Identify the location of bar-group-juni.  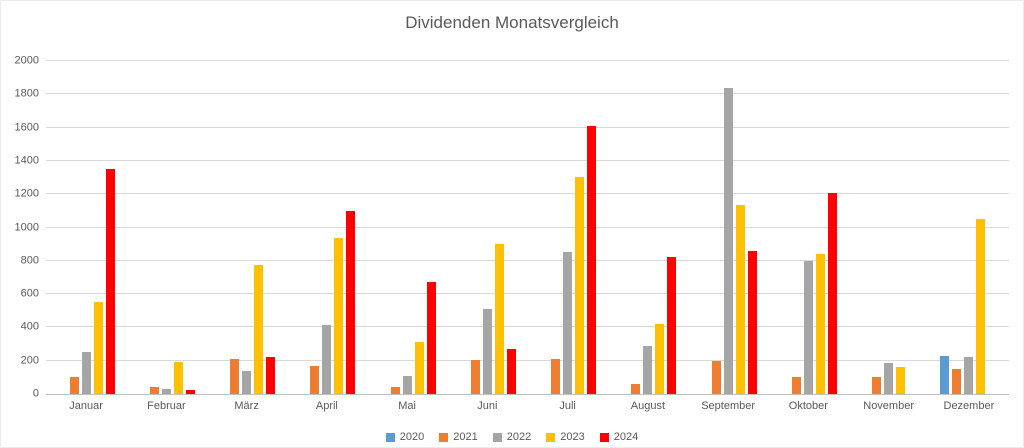
(487, 227).